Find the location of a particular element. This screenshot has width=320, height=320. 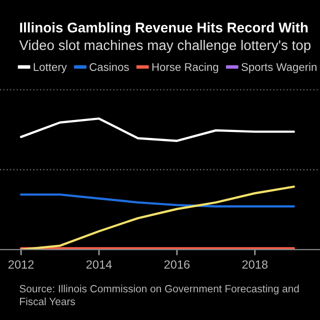

x-tick-label: 2018 is located at coordinates (255, 264).